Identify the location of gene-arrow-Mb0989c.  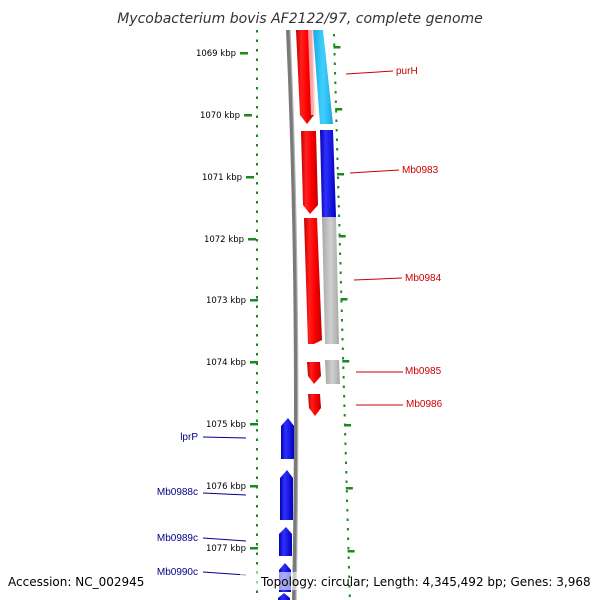
(285, 541).